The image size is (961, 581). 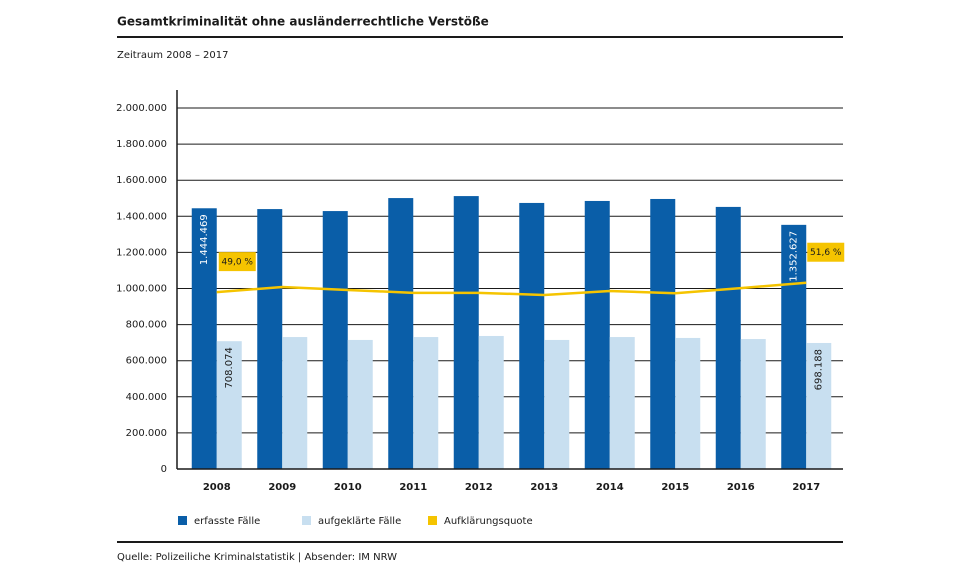 What do you see at coordinates (146, 433) in the screenshot?
I see `y-tick-label: 200.000` at bounding box center [146, 433].